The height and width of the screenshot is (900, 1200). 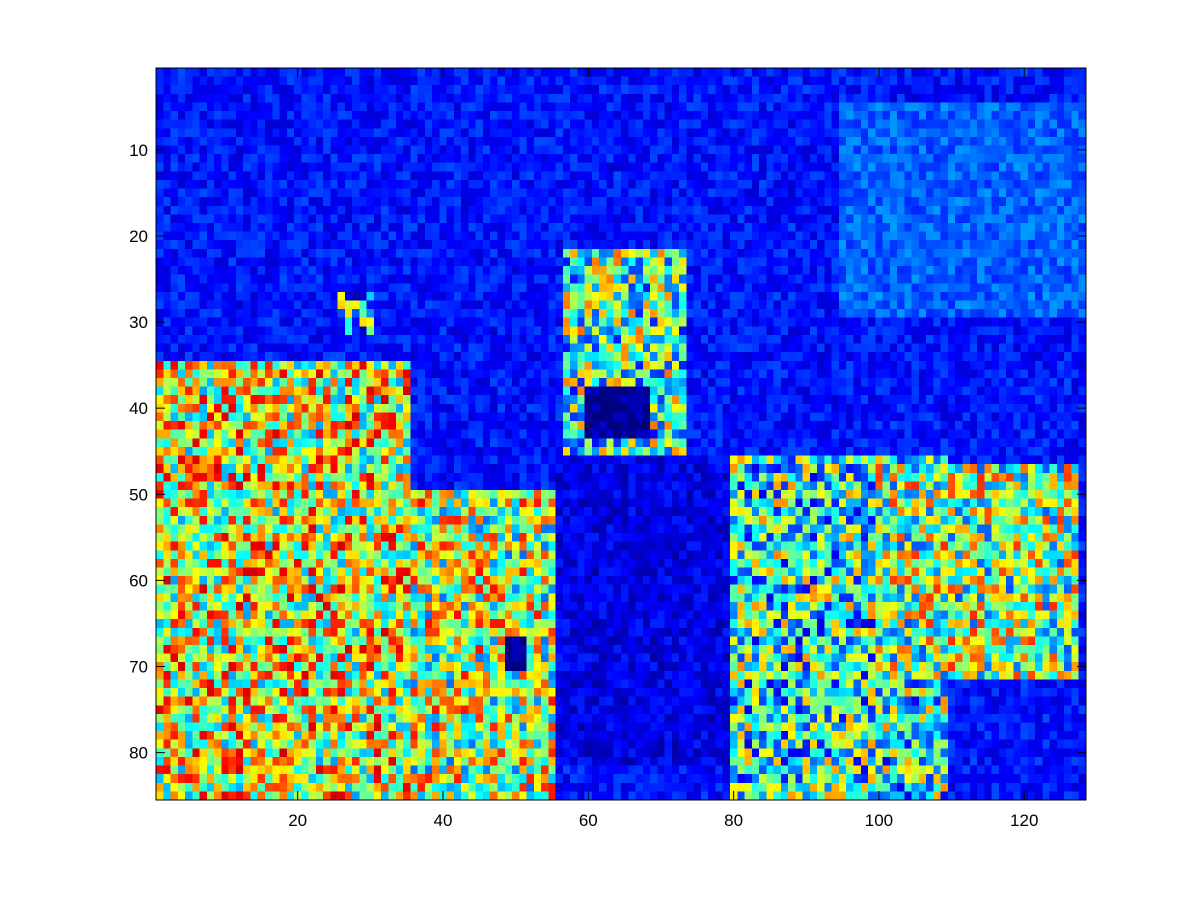 What do you see at coordinates (138, 667) in the screenshot?
I see `y-tick-label: 70` at bounding box center [138, 667].